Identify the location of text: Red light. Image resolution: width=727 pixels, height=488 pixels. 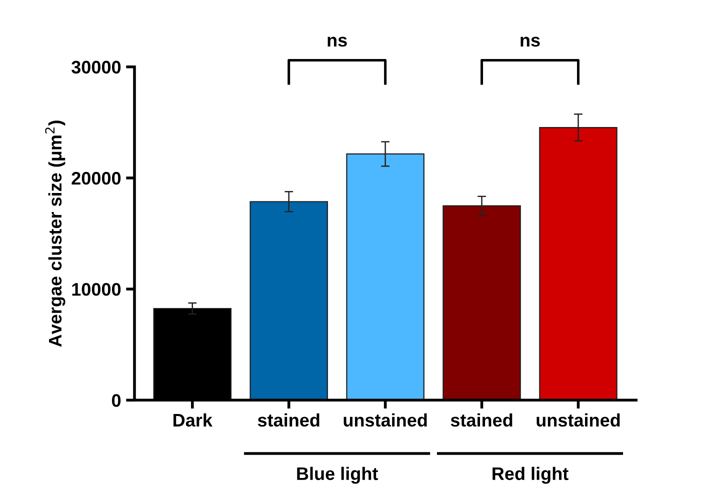
(530, 475).